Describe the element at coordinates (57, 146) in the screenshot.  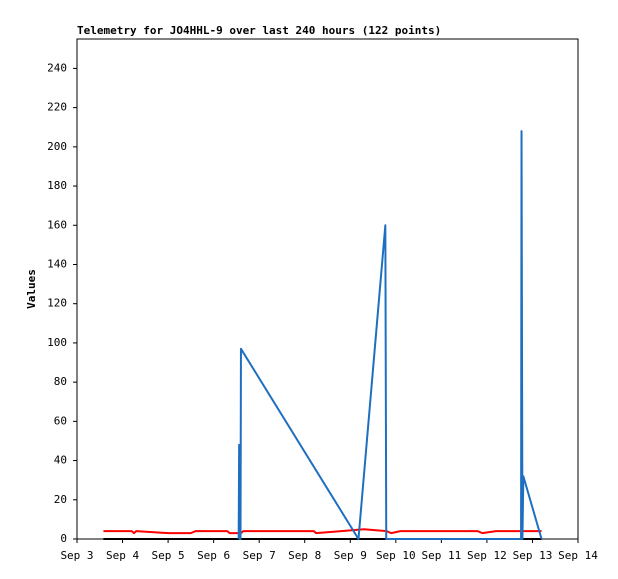
I see `y-tick-label: 200` at that location.